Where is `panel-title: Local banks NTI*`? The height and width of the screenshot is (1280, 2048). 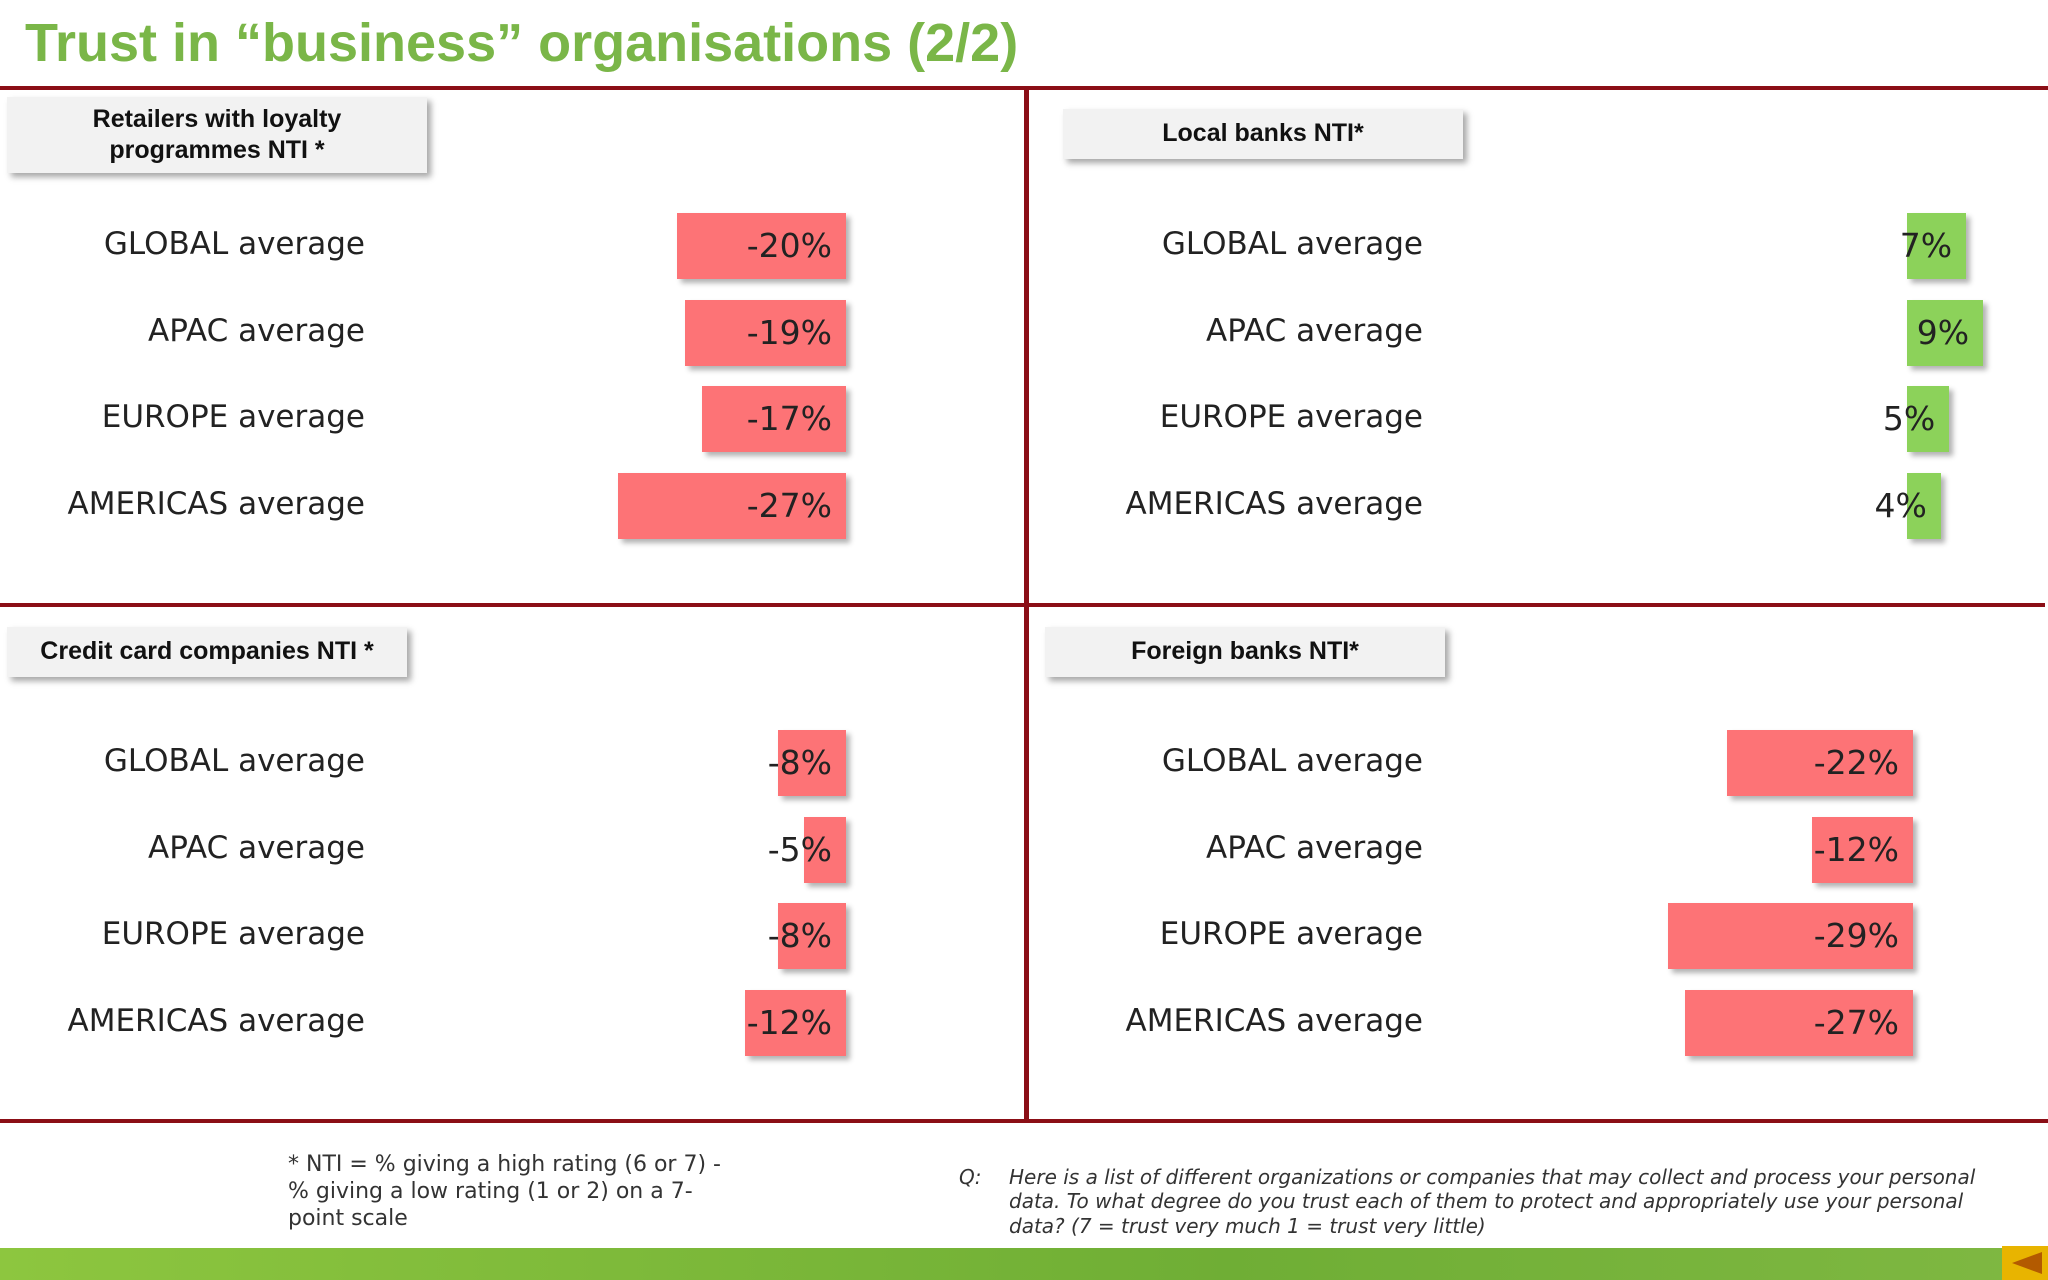
panel-title: Local banks NTI* is located at coordinates (1263, 134).